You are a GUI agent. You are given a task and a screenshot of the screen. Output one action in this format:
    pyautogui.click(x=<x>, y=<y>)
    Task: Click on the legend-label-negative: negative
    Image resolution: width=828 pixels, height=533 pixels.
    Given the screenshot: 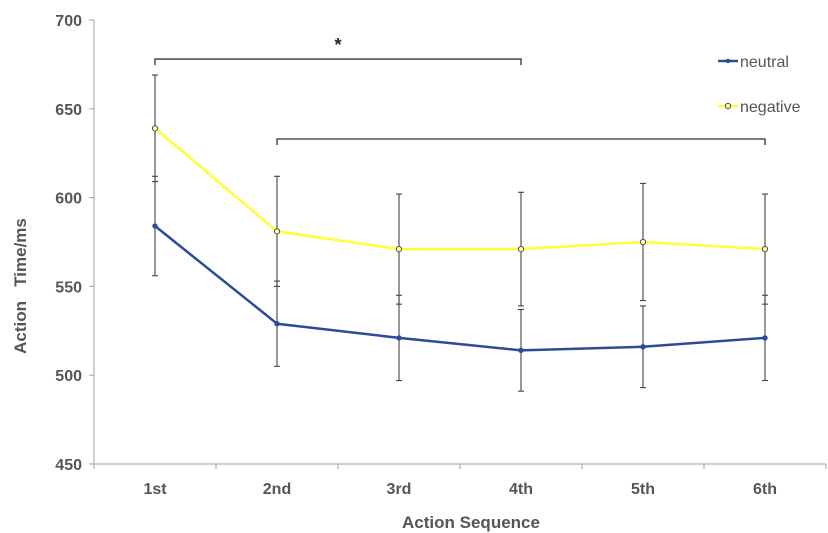 What is the action you would take?
    pyautogui.click(x=770, y=107)
    